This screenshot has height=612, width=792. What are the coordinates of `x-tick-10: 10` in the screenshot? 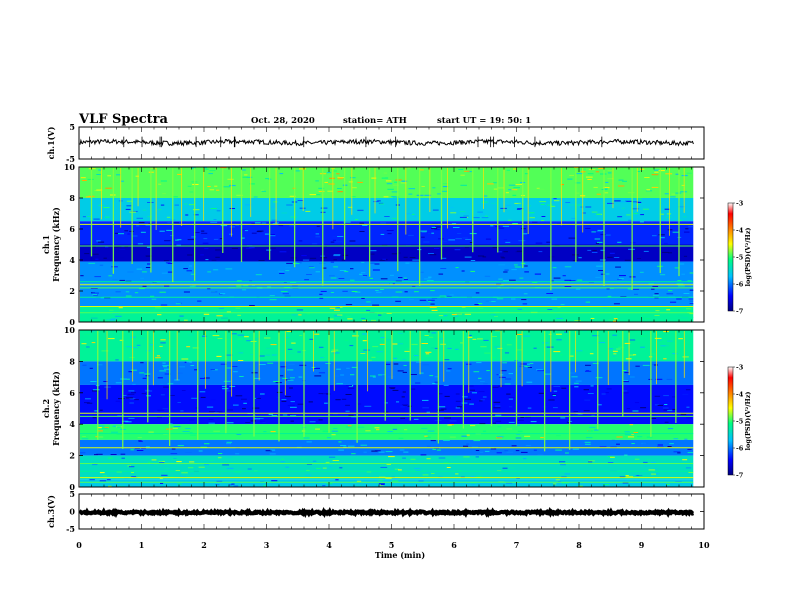 It's located at (704, 545).